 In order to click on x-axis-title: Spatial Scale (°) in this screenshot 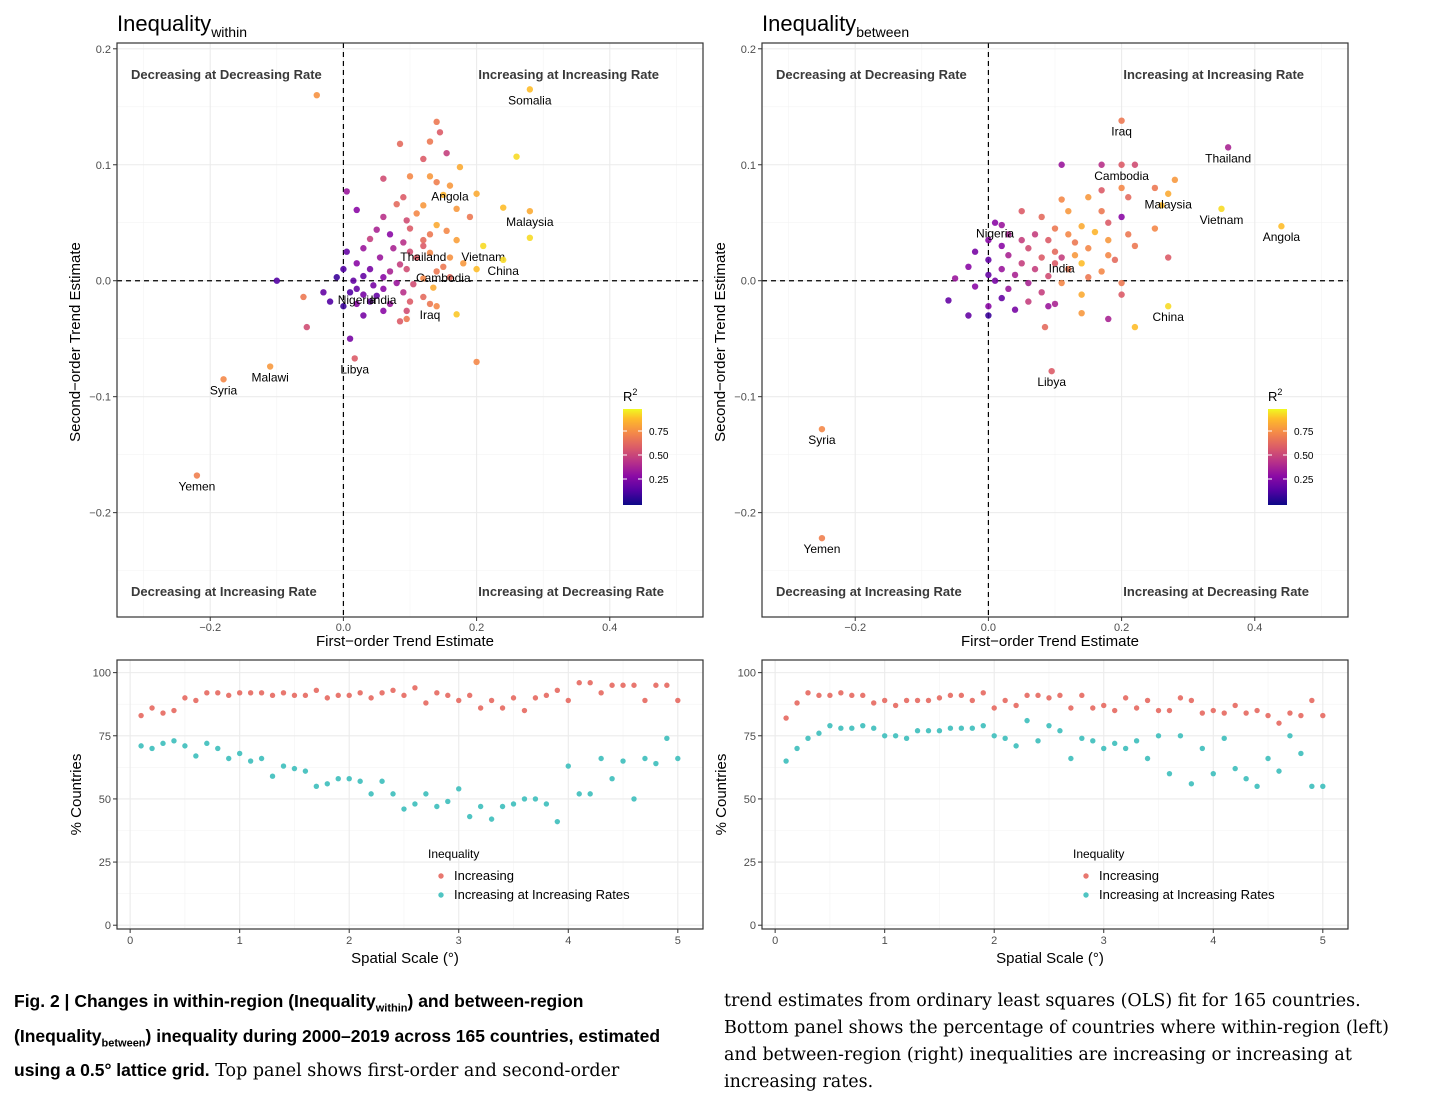, I will do `click(1050, 958)`.